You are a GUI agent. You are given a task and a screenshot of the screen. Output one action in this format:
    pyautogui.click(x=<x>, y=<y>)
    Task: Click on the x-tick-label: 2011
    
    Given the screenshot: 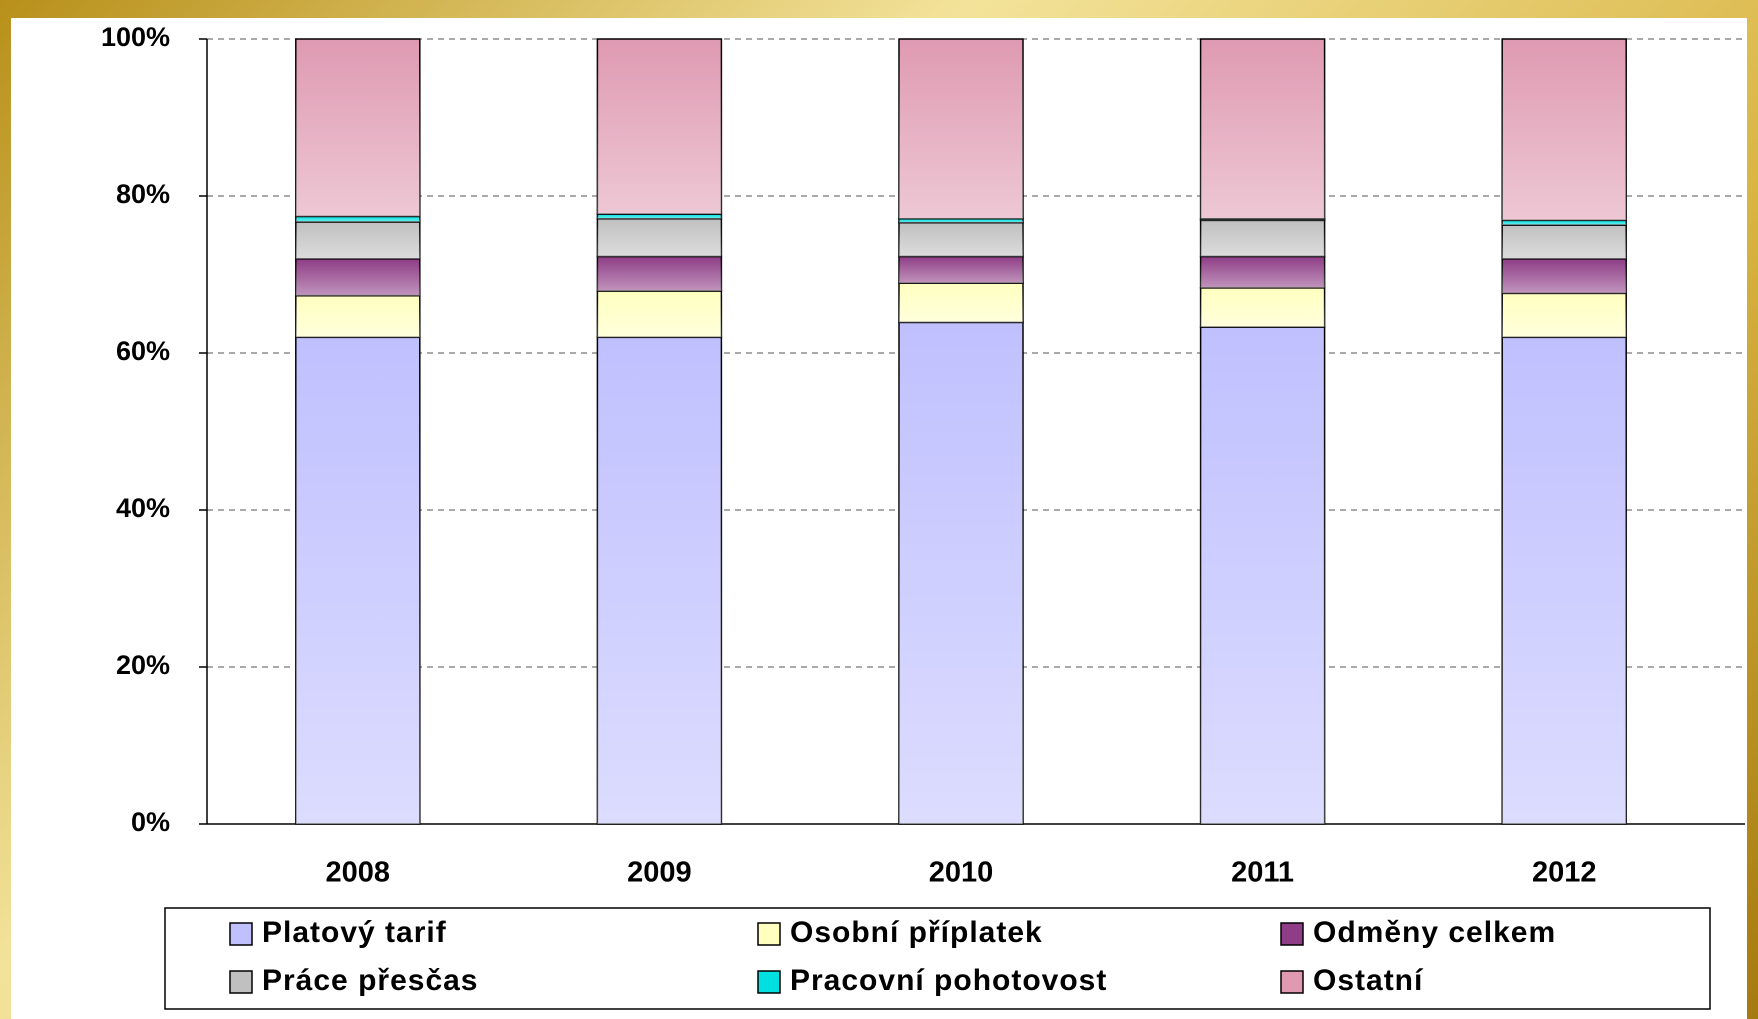 What is the action you would take?
    pyautogui.click(x=1262, y=873)
    